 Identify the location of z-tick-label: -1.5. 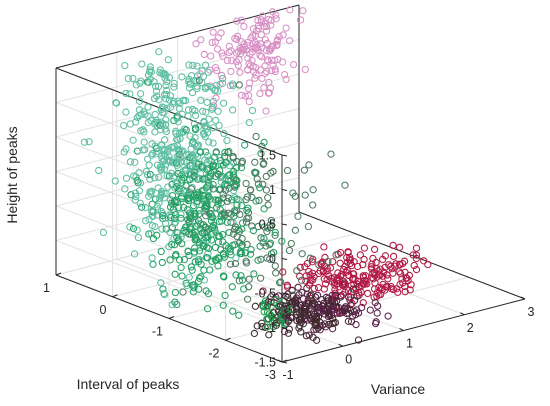
(265, 363).